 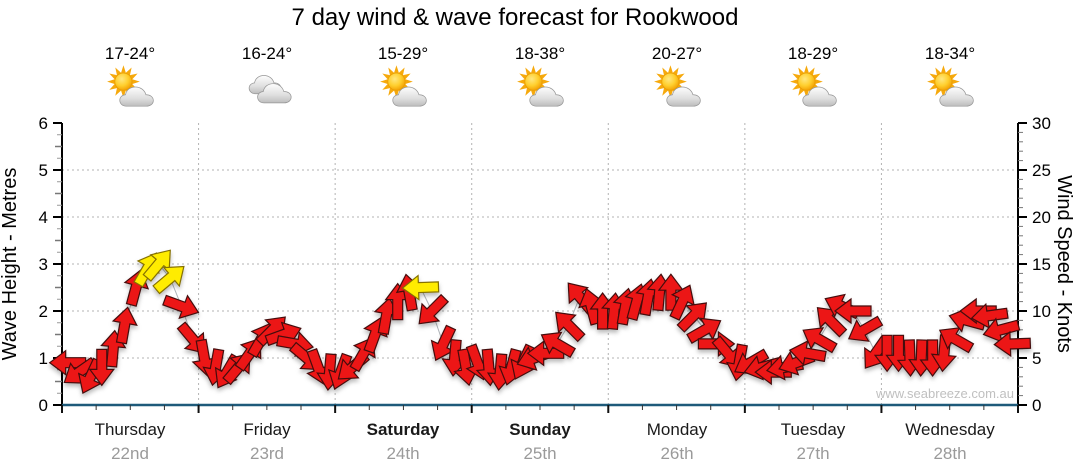 What do you see at coordinates (403, 429) in the screenshot?
I see `day-label: Saturday` at bounding box center [403, 429].